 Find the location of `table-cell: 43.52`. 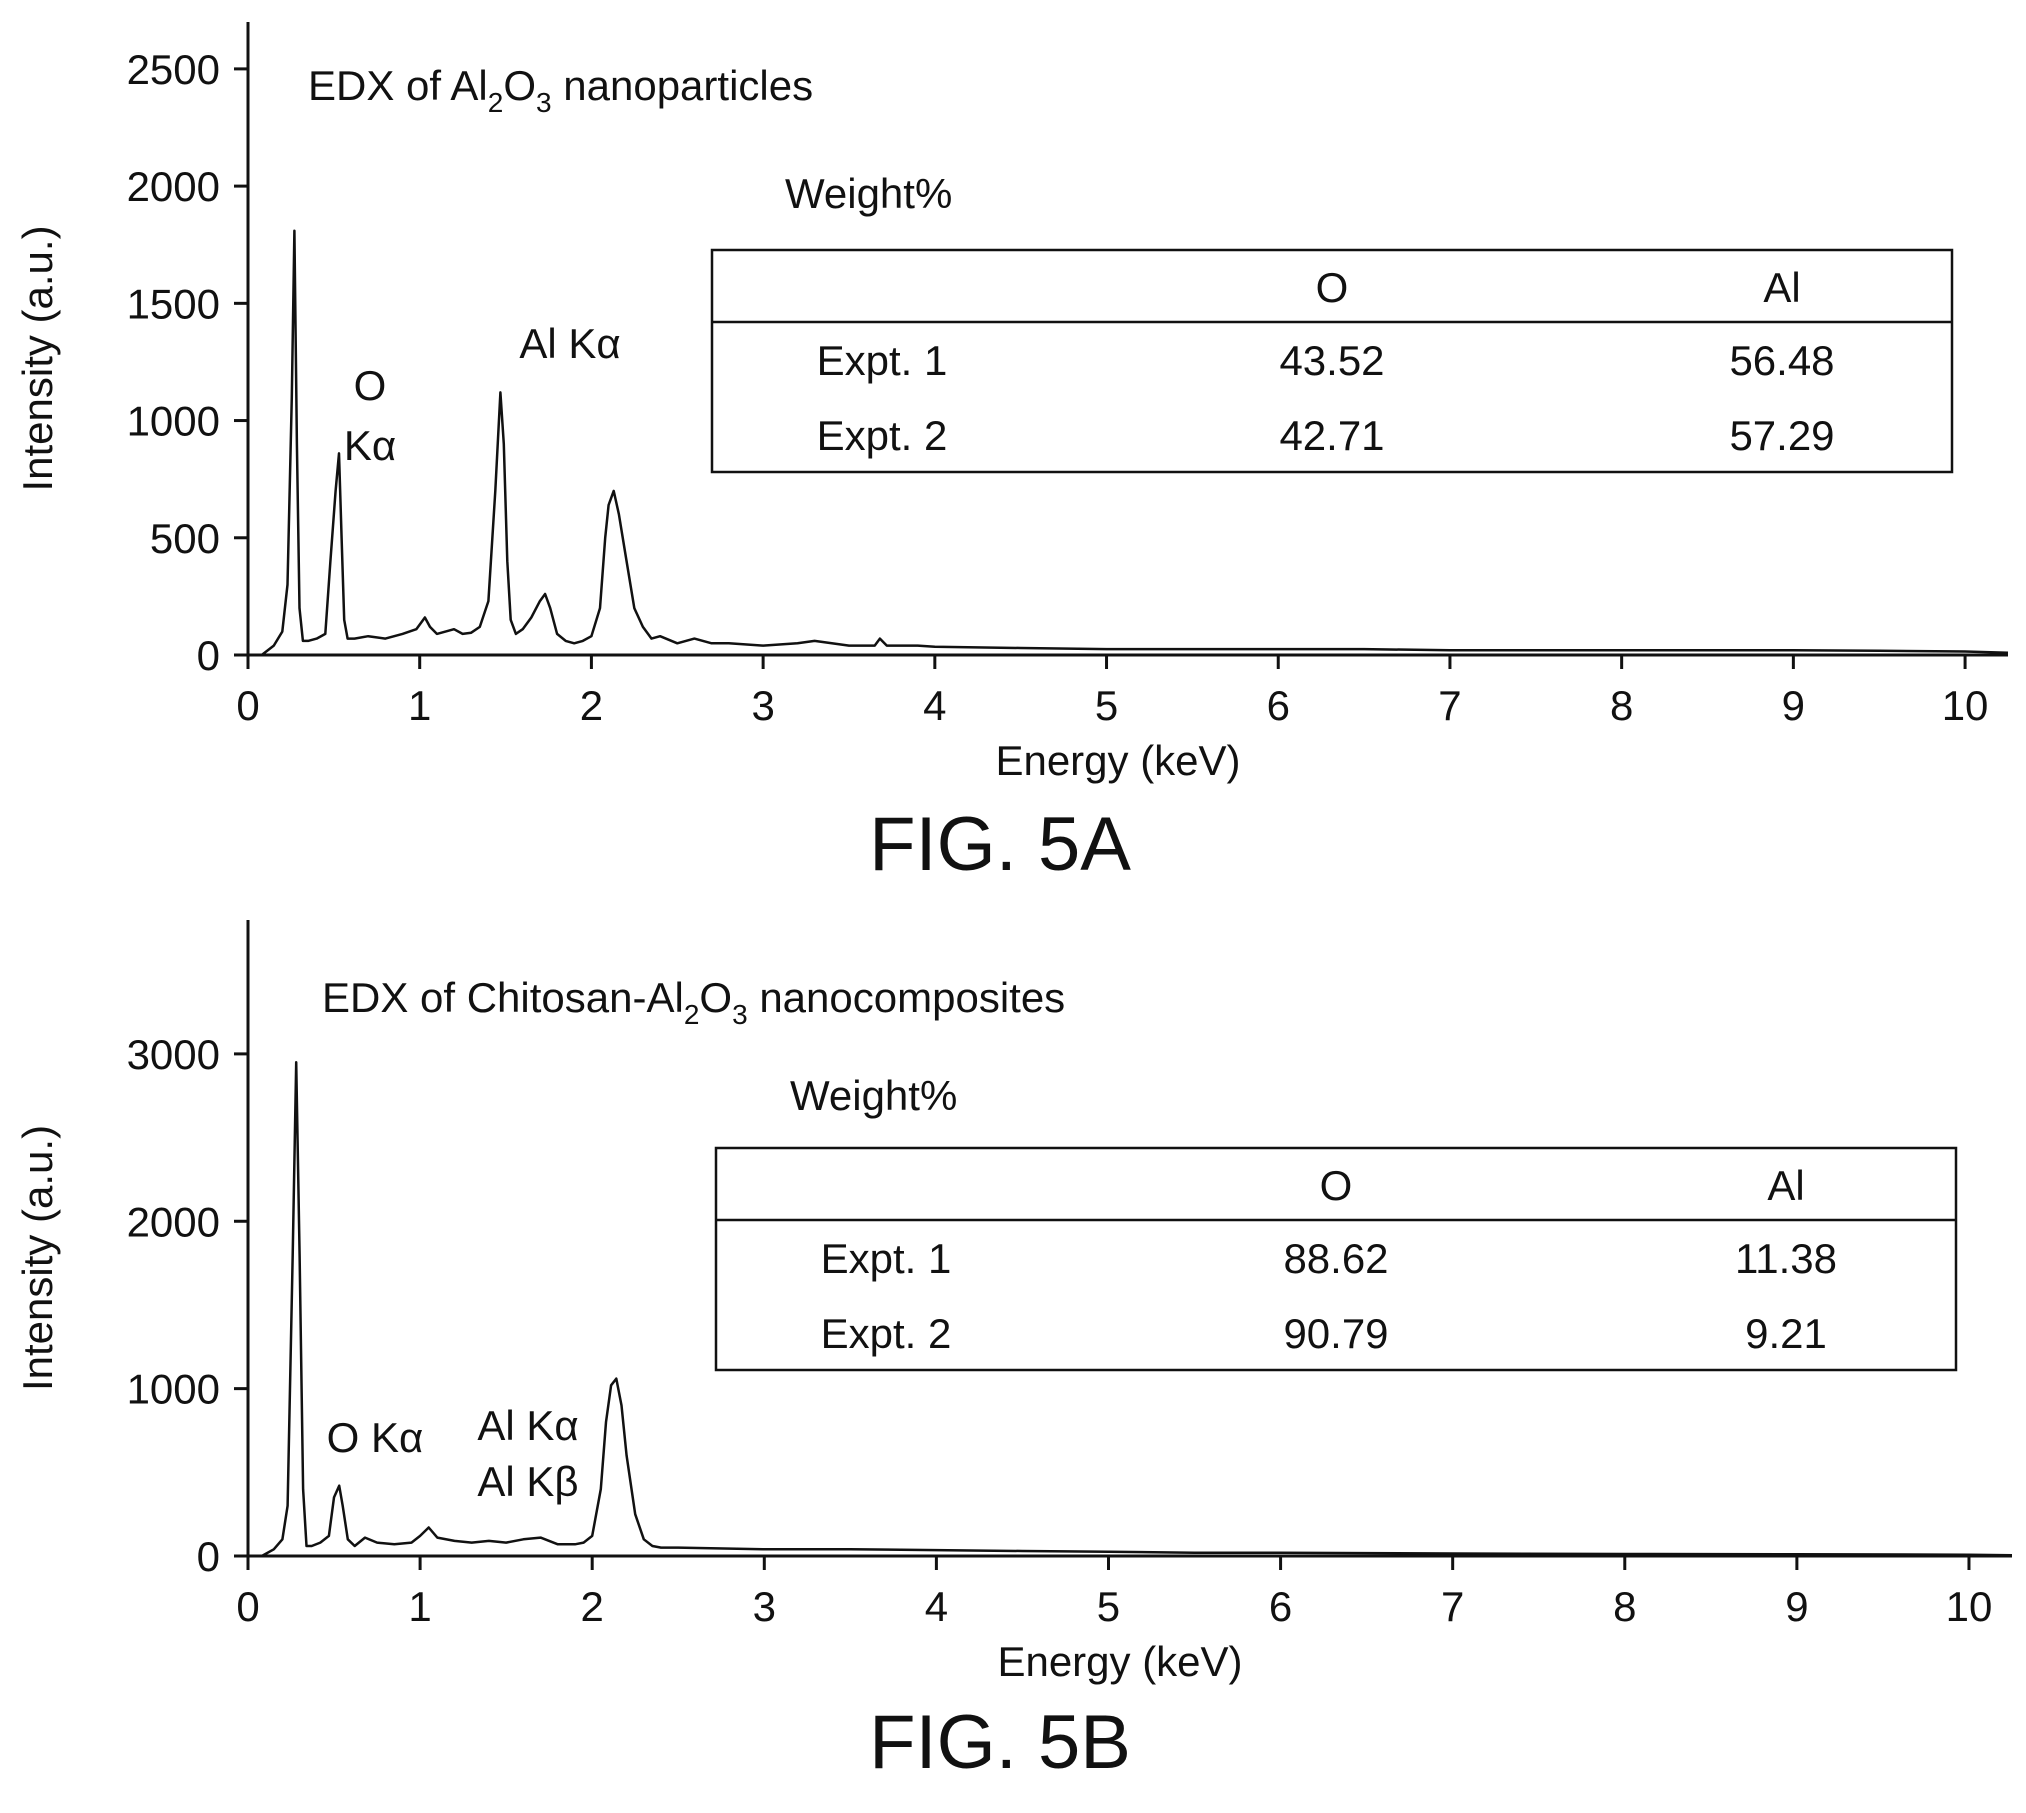

table-cell: 43.52 is located at coordinates (1331, 360).